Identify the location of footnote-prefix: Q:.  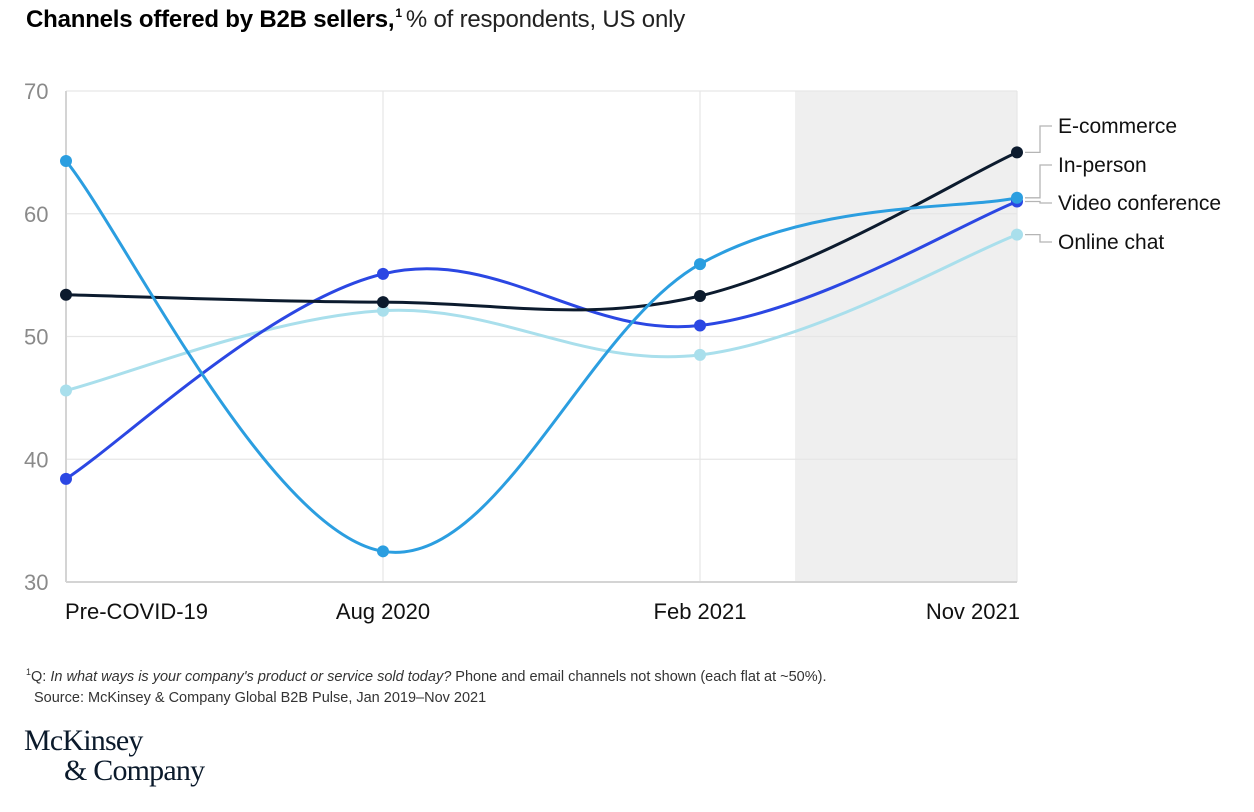
(41, 677).